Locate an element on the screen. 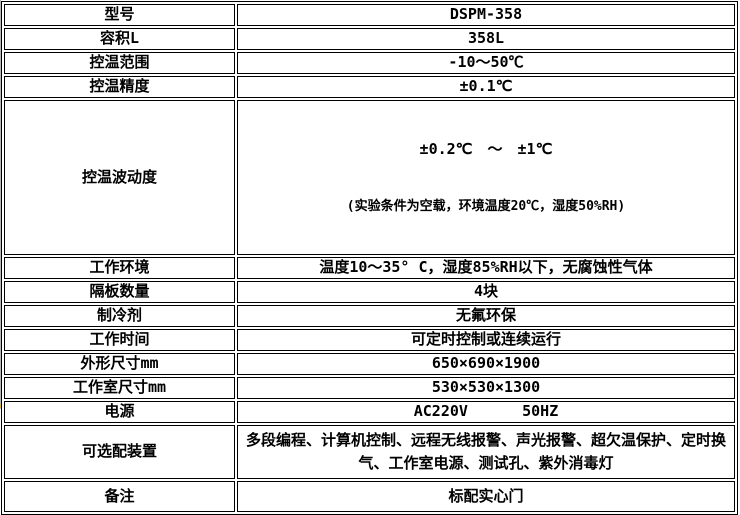 Image resolution: width=740 pixels, height=515 pixels. spec-label: 制冷剂 is located at coordinates (119, 315).